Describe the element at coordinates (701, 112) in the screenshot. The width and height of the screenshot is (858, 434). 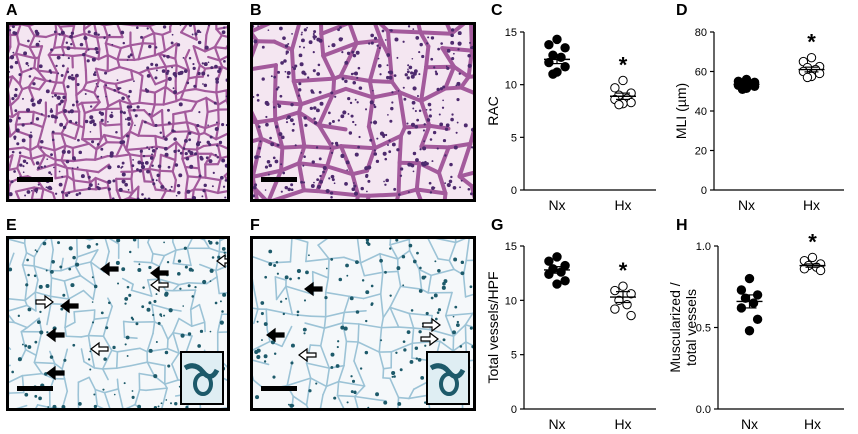
I see `y-tick-label: 40` at that location.